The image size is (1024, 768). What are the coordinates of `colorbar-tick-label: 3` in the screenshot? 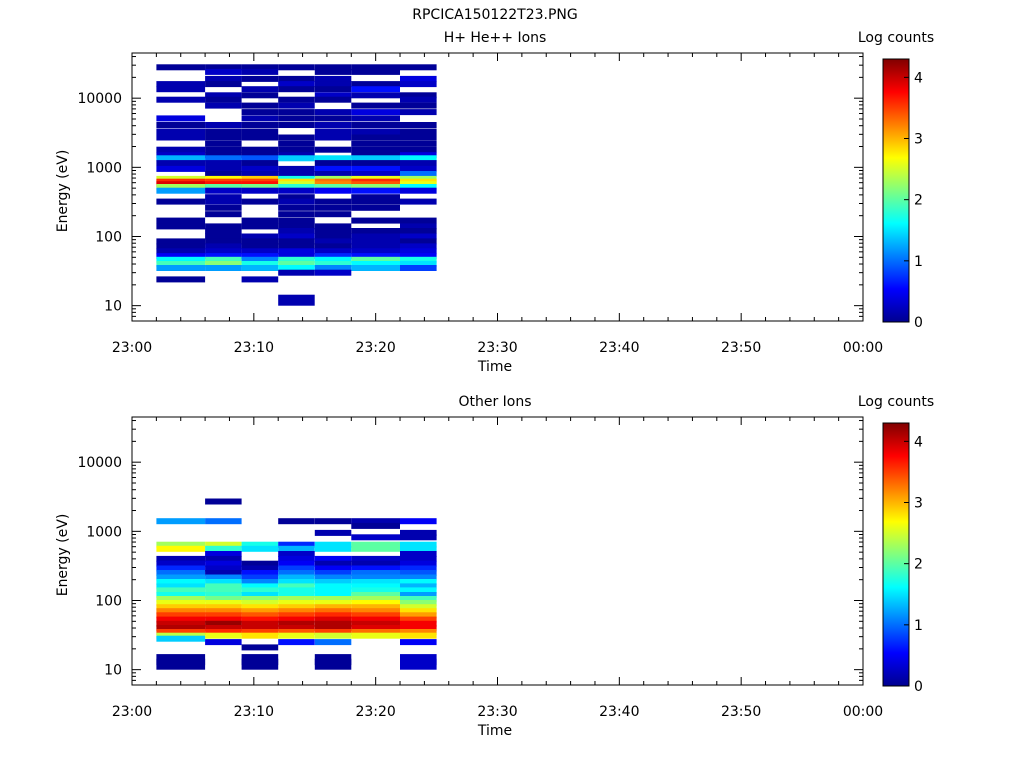 It's located at (918, 504).